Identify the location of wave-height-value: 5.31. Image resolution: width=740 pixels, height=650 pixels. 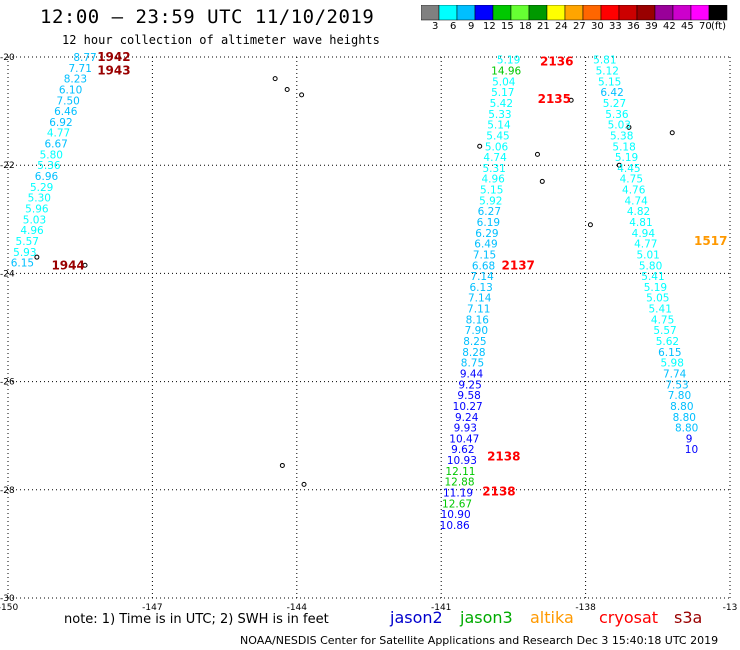
(493, 169).